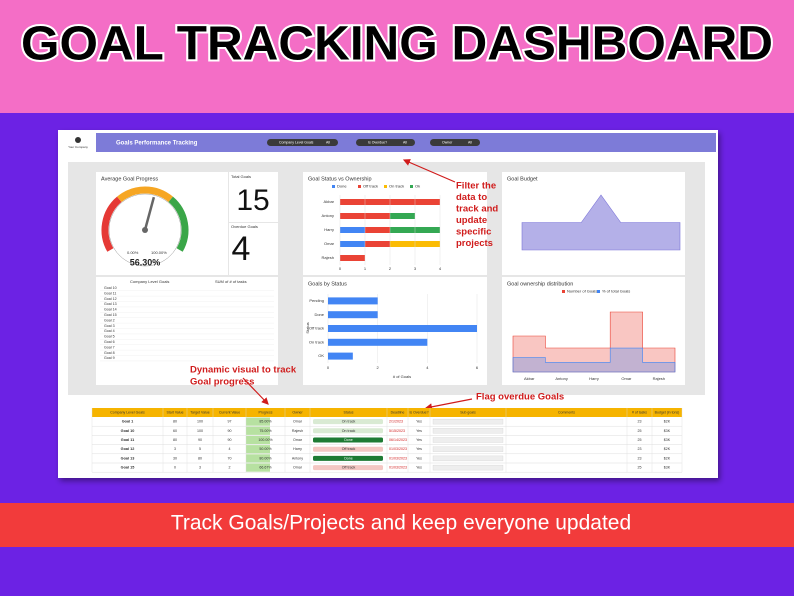 The width and height of the screenshot is (794, 596). Describe the element at coordinates (477, 367) in the screenshot. I see `x-tick-label: 6` at that location.